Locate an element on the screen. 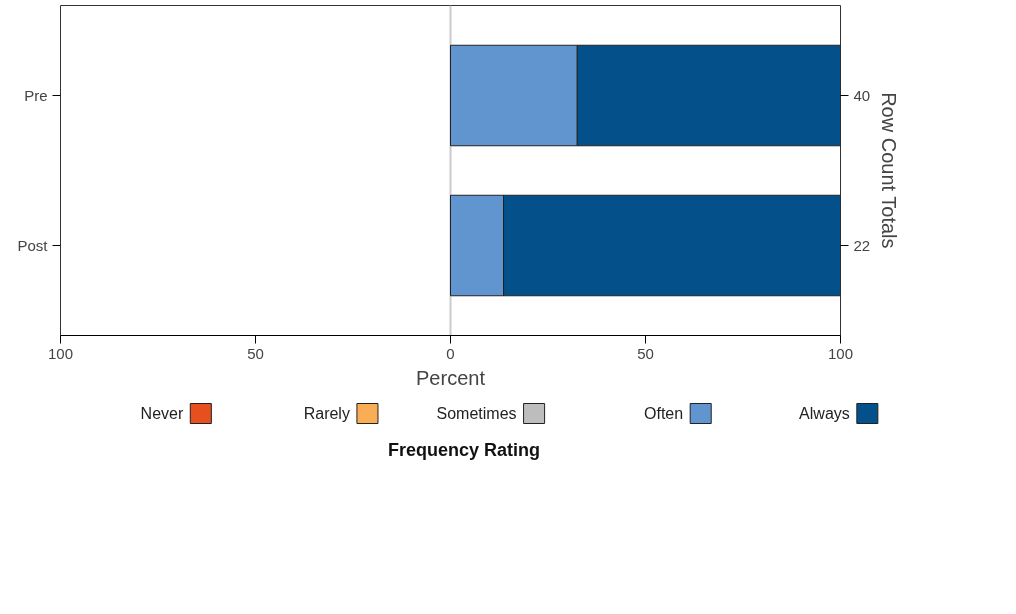 The width and height of the screenshot is (1016, 614). y2-axis-title: Row Count Totals is located at coordinates (889, 170).